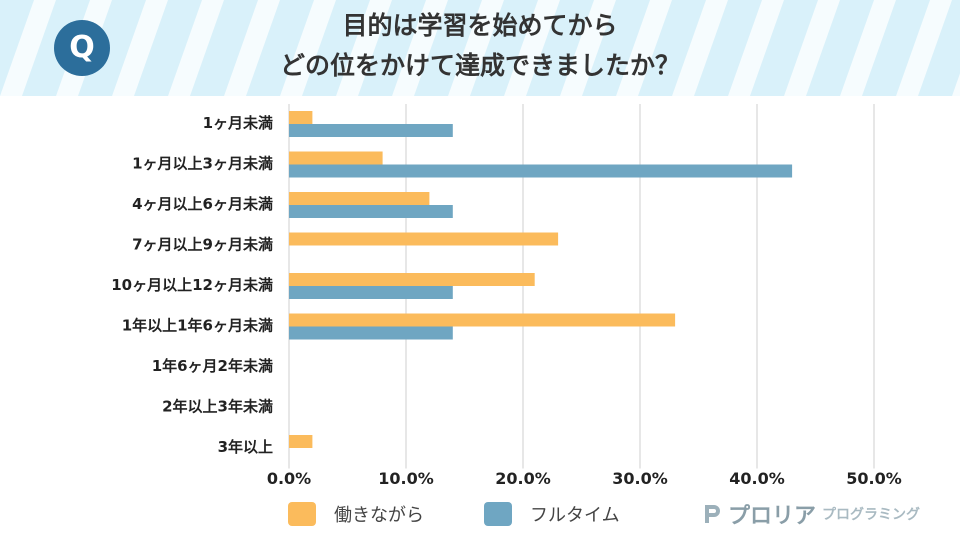  Describe the element at coordinates (712, 514) in the screenshot. I see `brand-p-icon` at that location.